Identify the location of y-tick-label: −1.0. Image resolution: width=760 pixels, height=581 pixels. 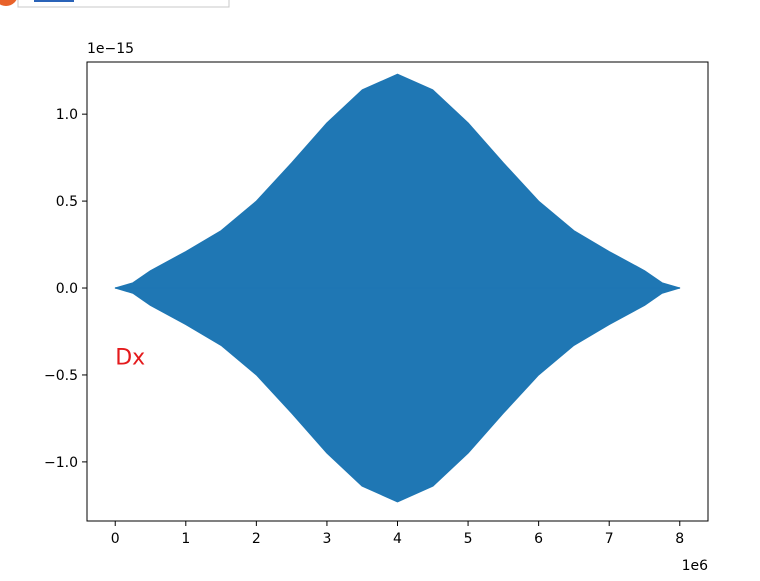
(61, 463).